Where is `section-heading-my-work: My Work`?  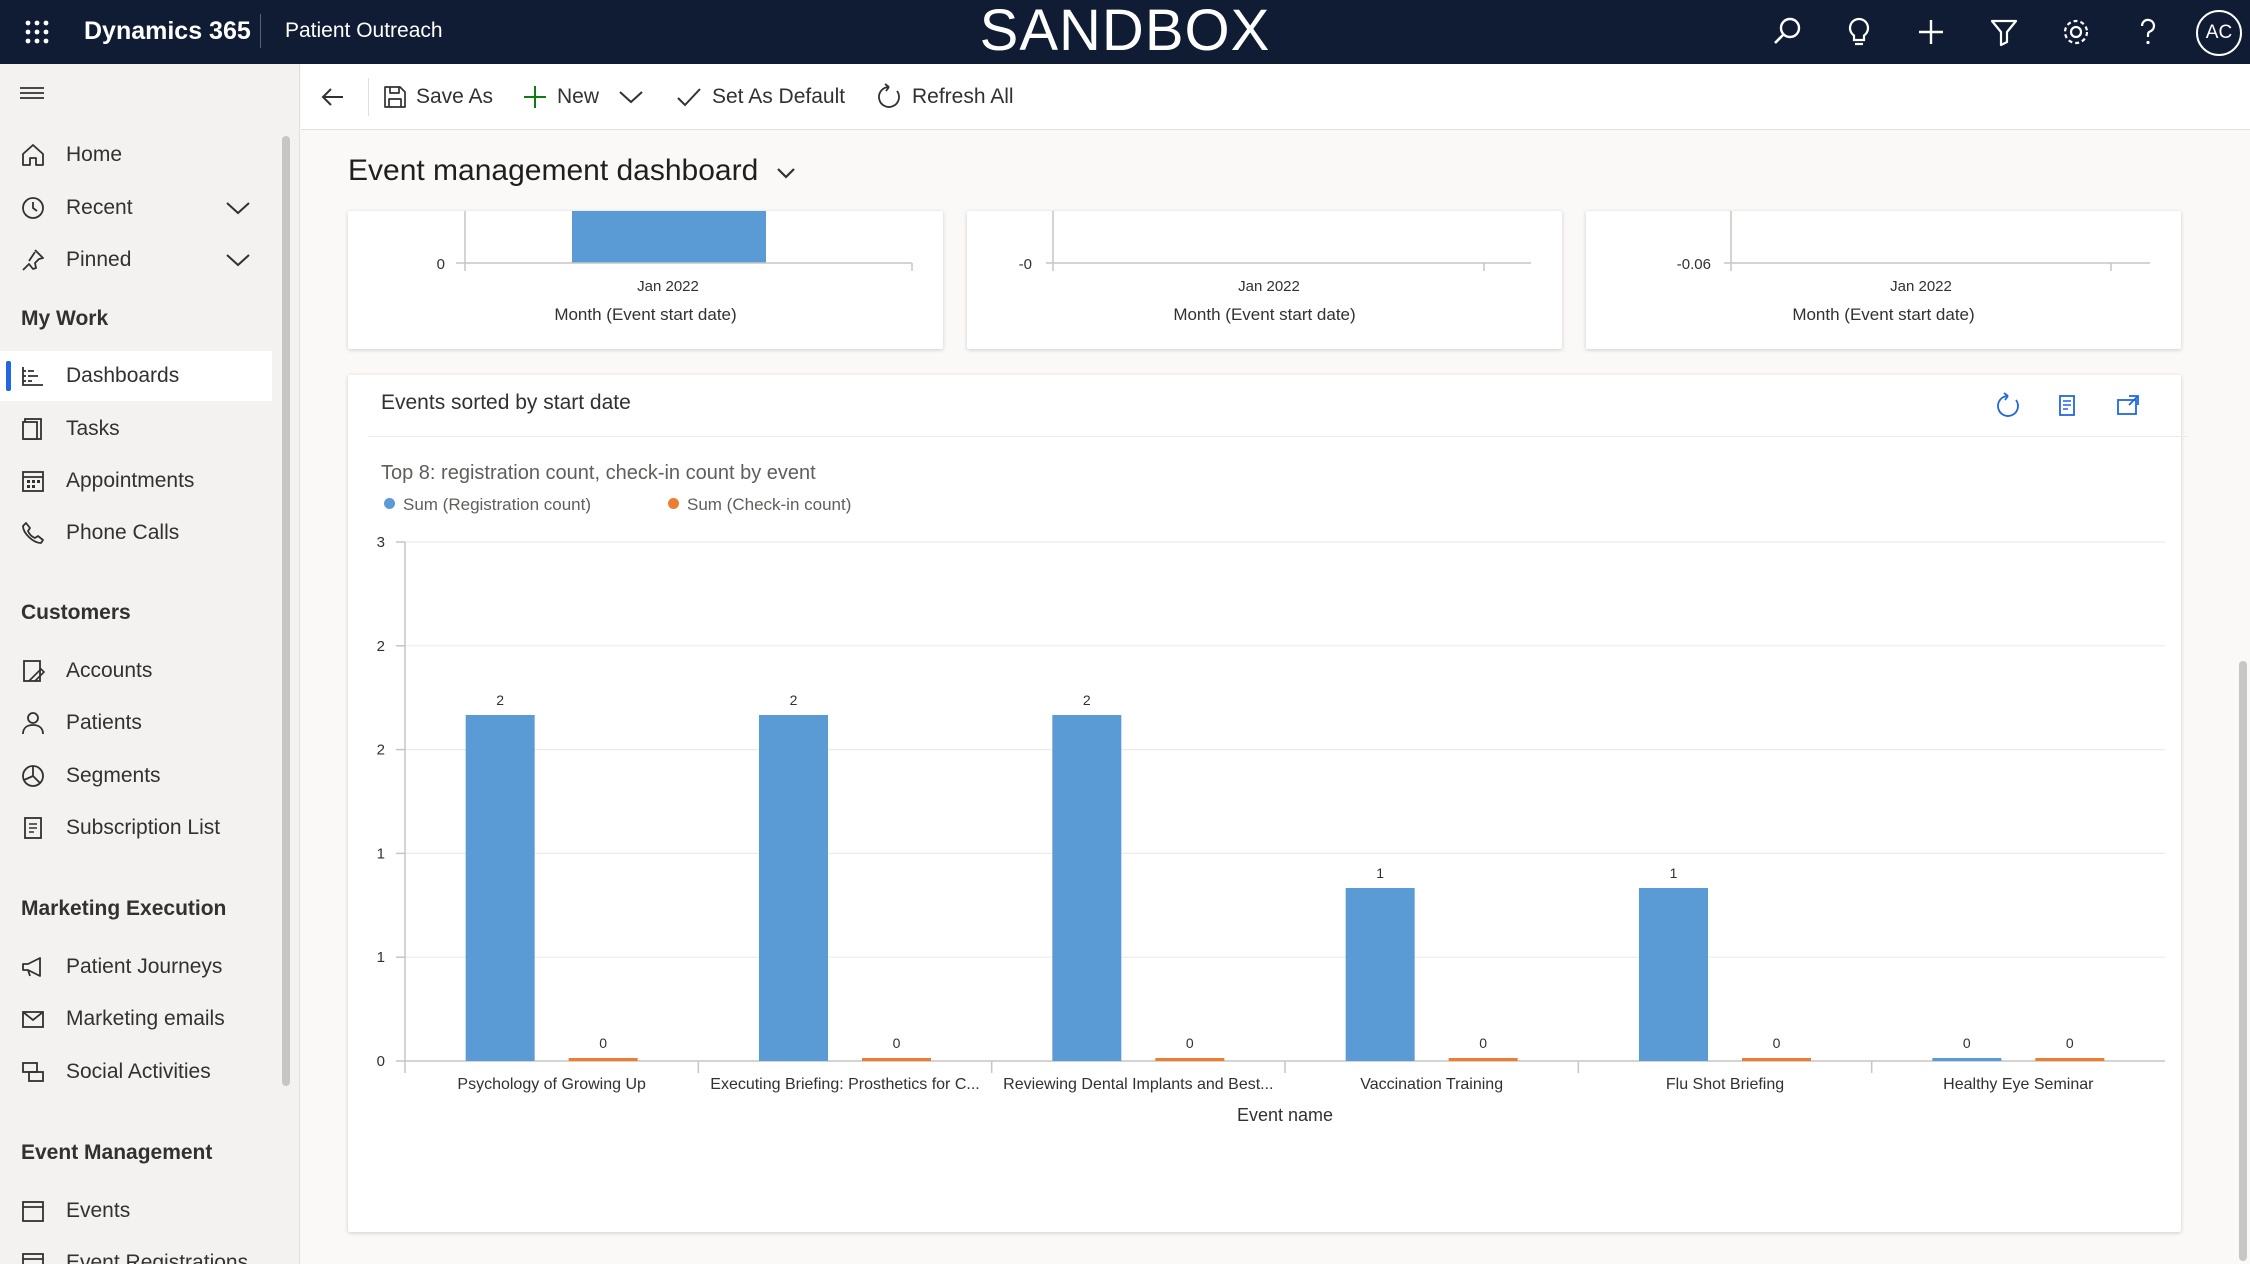 section-heading-my-work: My Work is located at coordinates (65, 318).